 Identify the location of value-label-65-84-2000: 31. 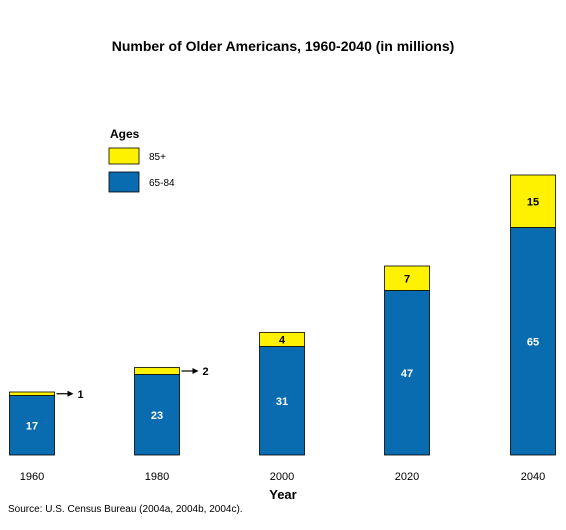
(282, 402).